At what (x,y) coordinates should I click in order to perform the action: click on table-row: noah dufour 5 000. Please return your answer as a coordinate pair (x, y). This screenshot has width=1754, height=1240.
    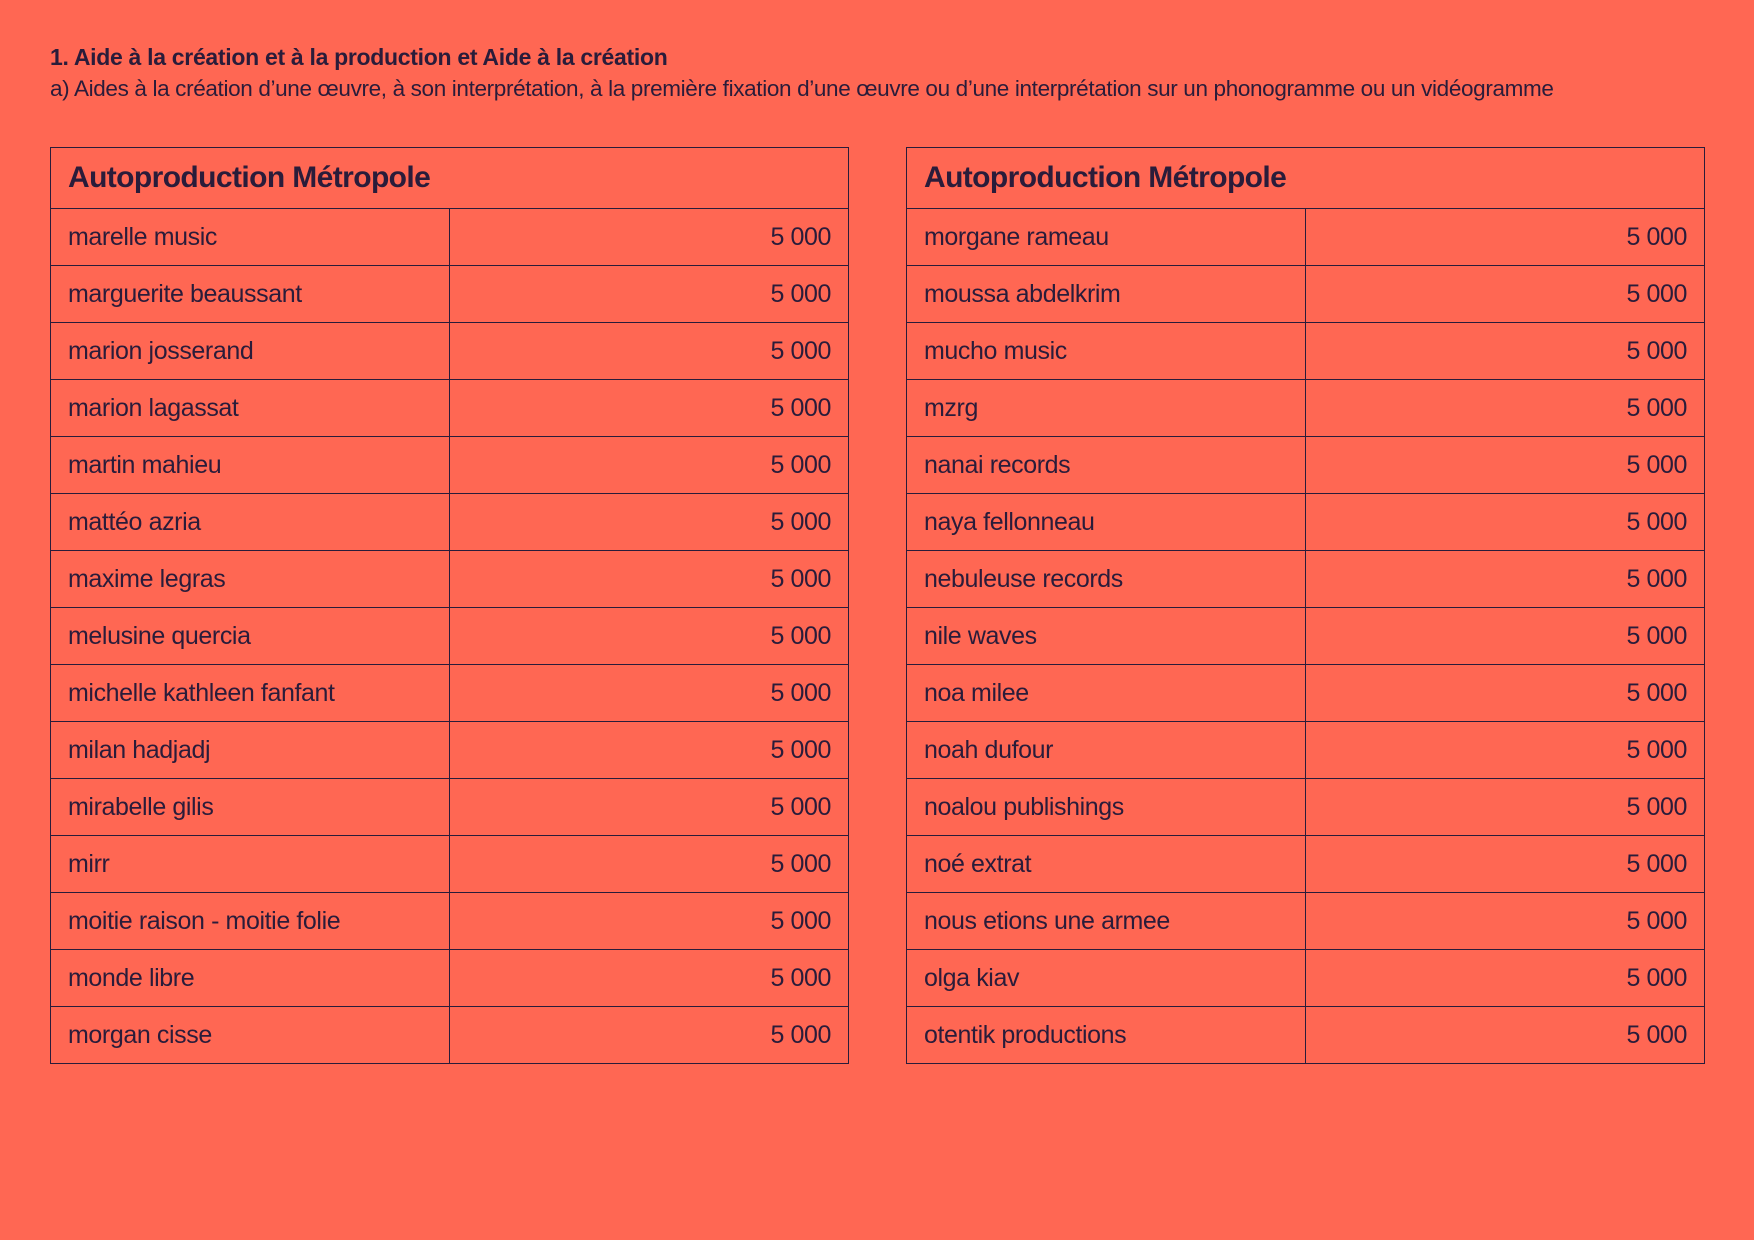
    Looking at the image, I should click on (1305, 750).